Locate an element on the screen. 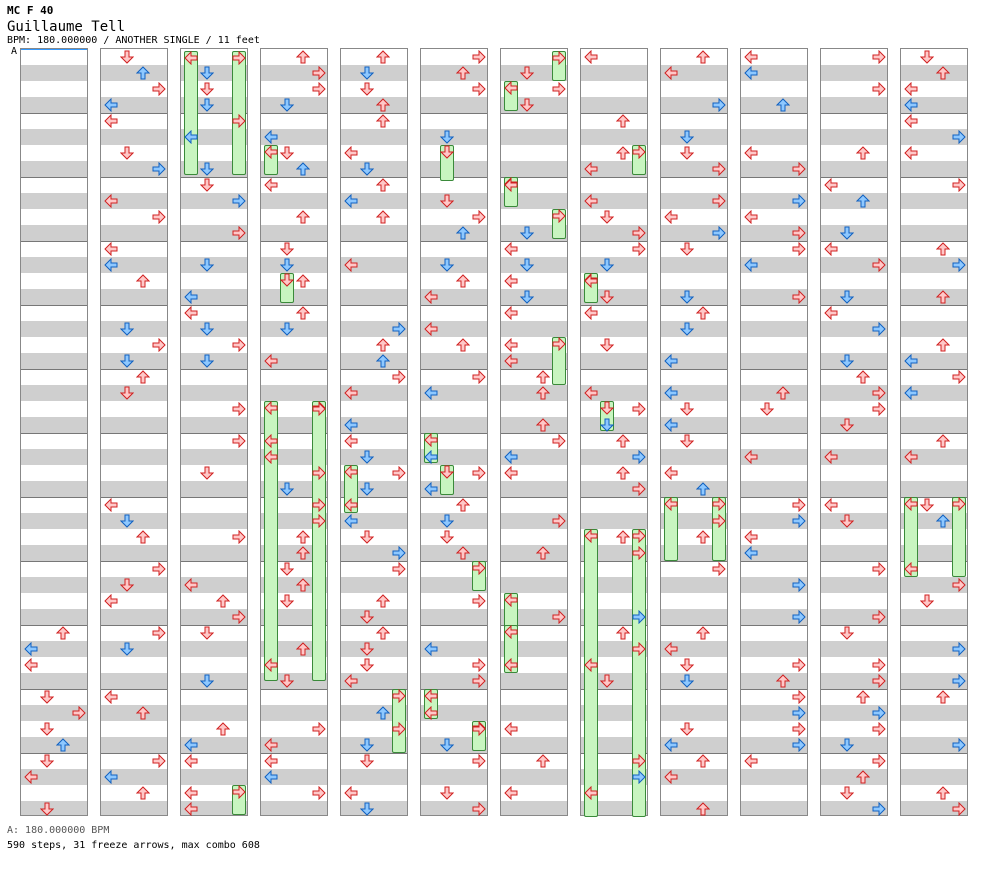 Image resolution: width=992 pixels, height=876 pixels. bpm-marker: A is located at coordinates (14, 51).